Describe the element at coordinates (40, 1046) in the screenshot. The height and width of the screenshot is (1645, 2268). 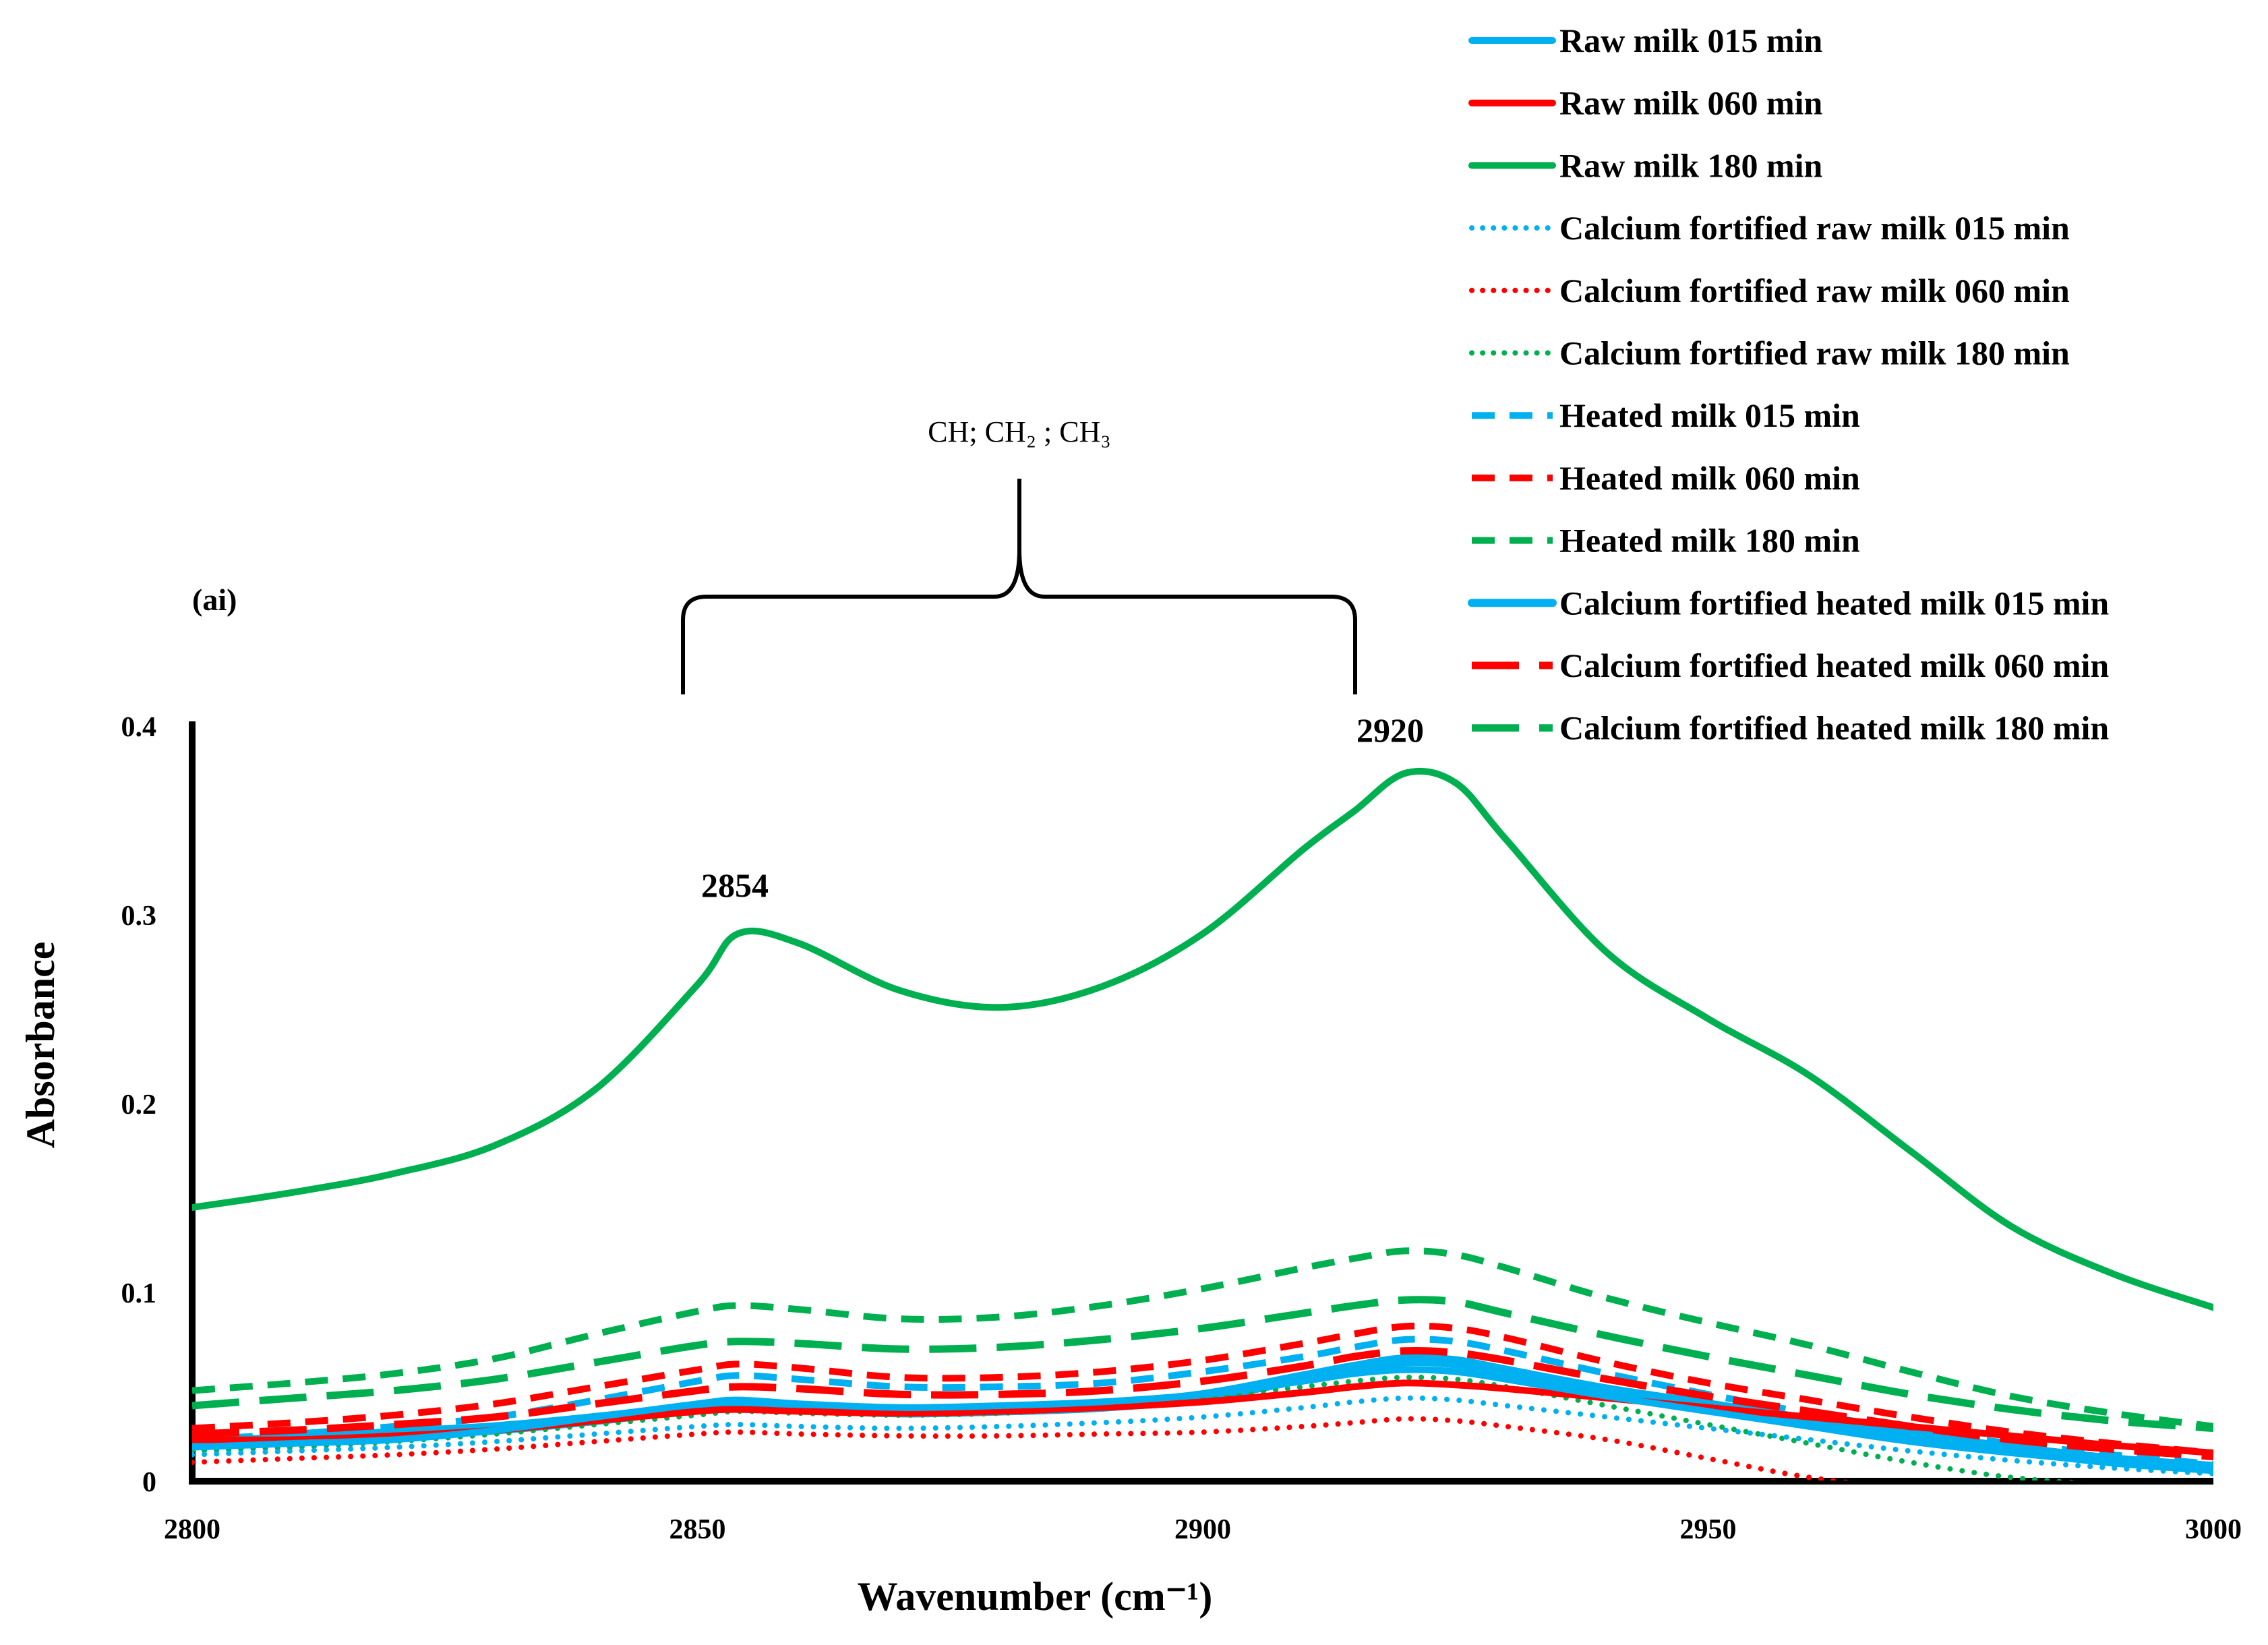
I see `y-axis-title: Absorbance` at that location.